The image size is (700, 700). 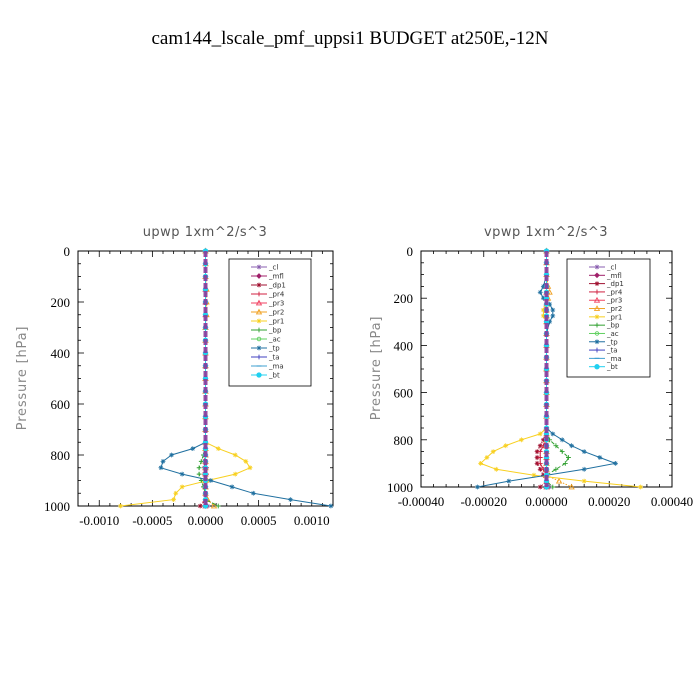 What do you see at coordinates (546, 501) in the screenshot?
I see `vpwp-x-tick-label: 0.00000` at bounding box center [546, 501].